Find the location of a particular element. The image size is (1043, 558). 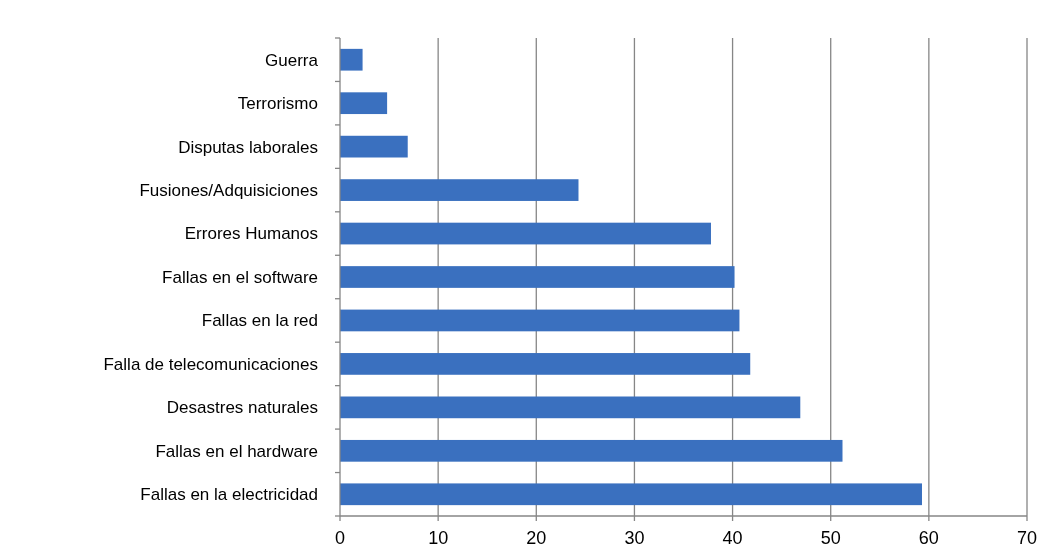

y-tick-label: Disputas laborales is located at coordinates (248, 147).